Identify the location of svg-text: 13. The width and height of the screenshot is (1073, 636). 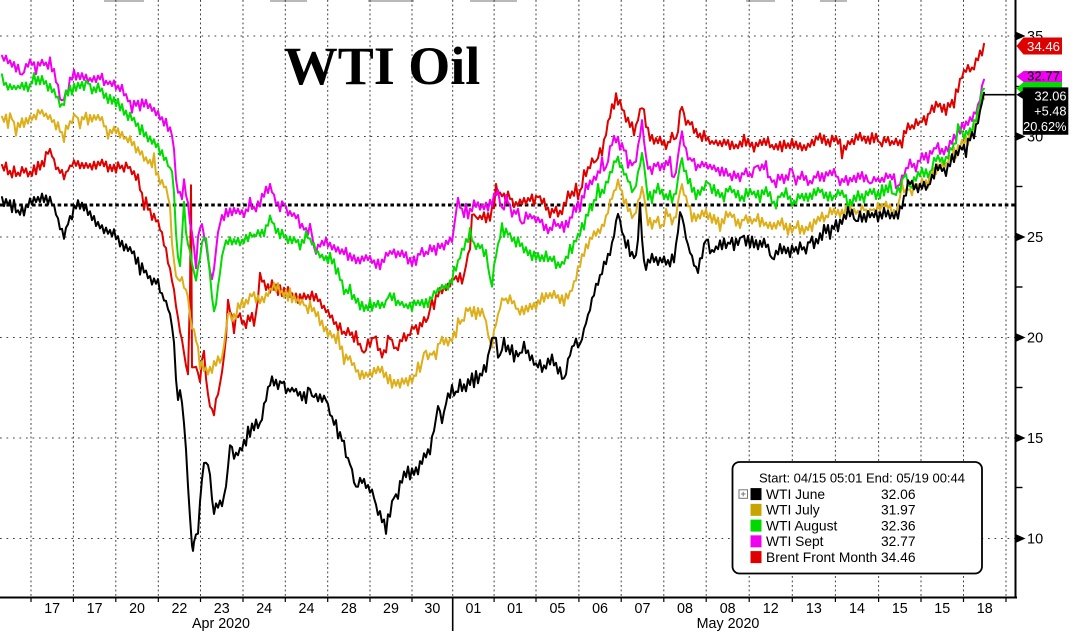
(814, 609).